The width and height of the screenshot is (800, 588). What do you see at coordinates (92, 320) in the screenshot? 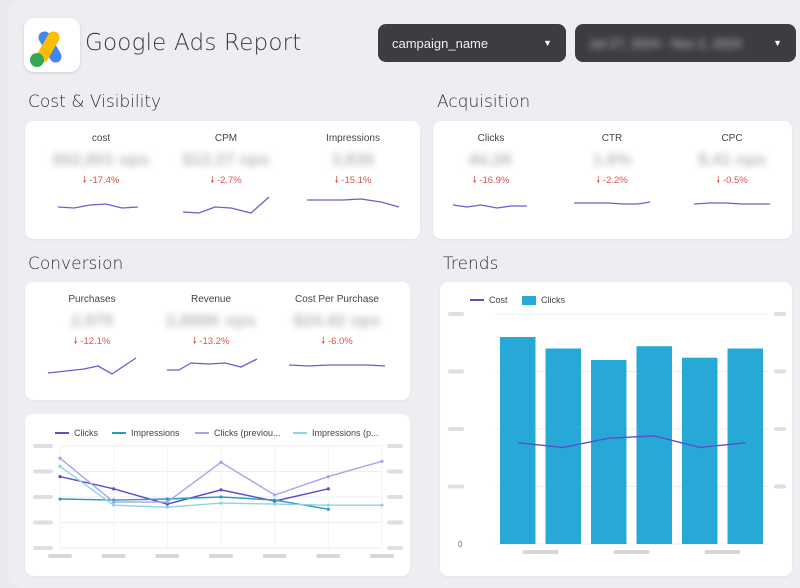
I see `metric-value: 2,979` at bounding box center [92, 320].